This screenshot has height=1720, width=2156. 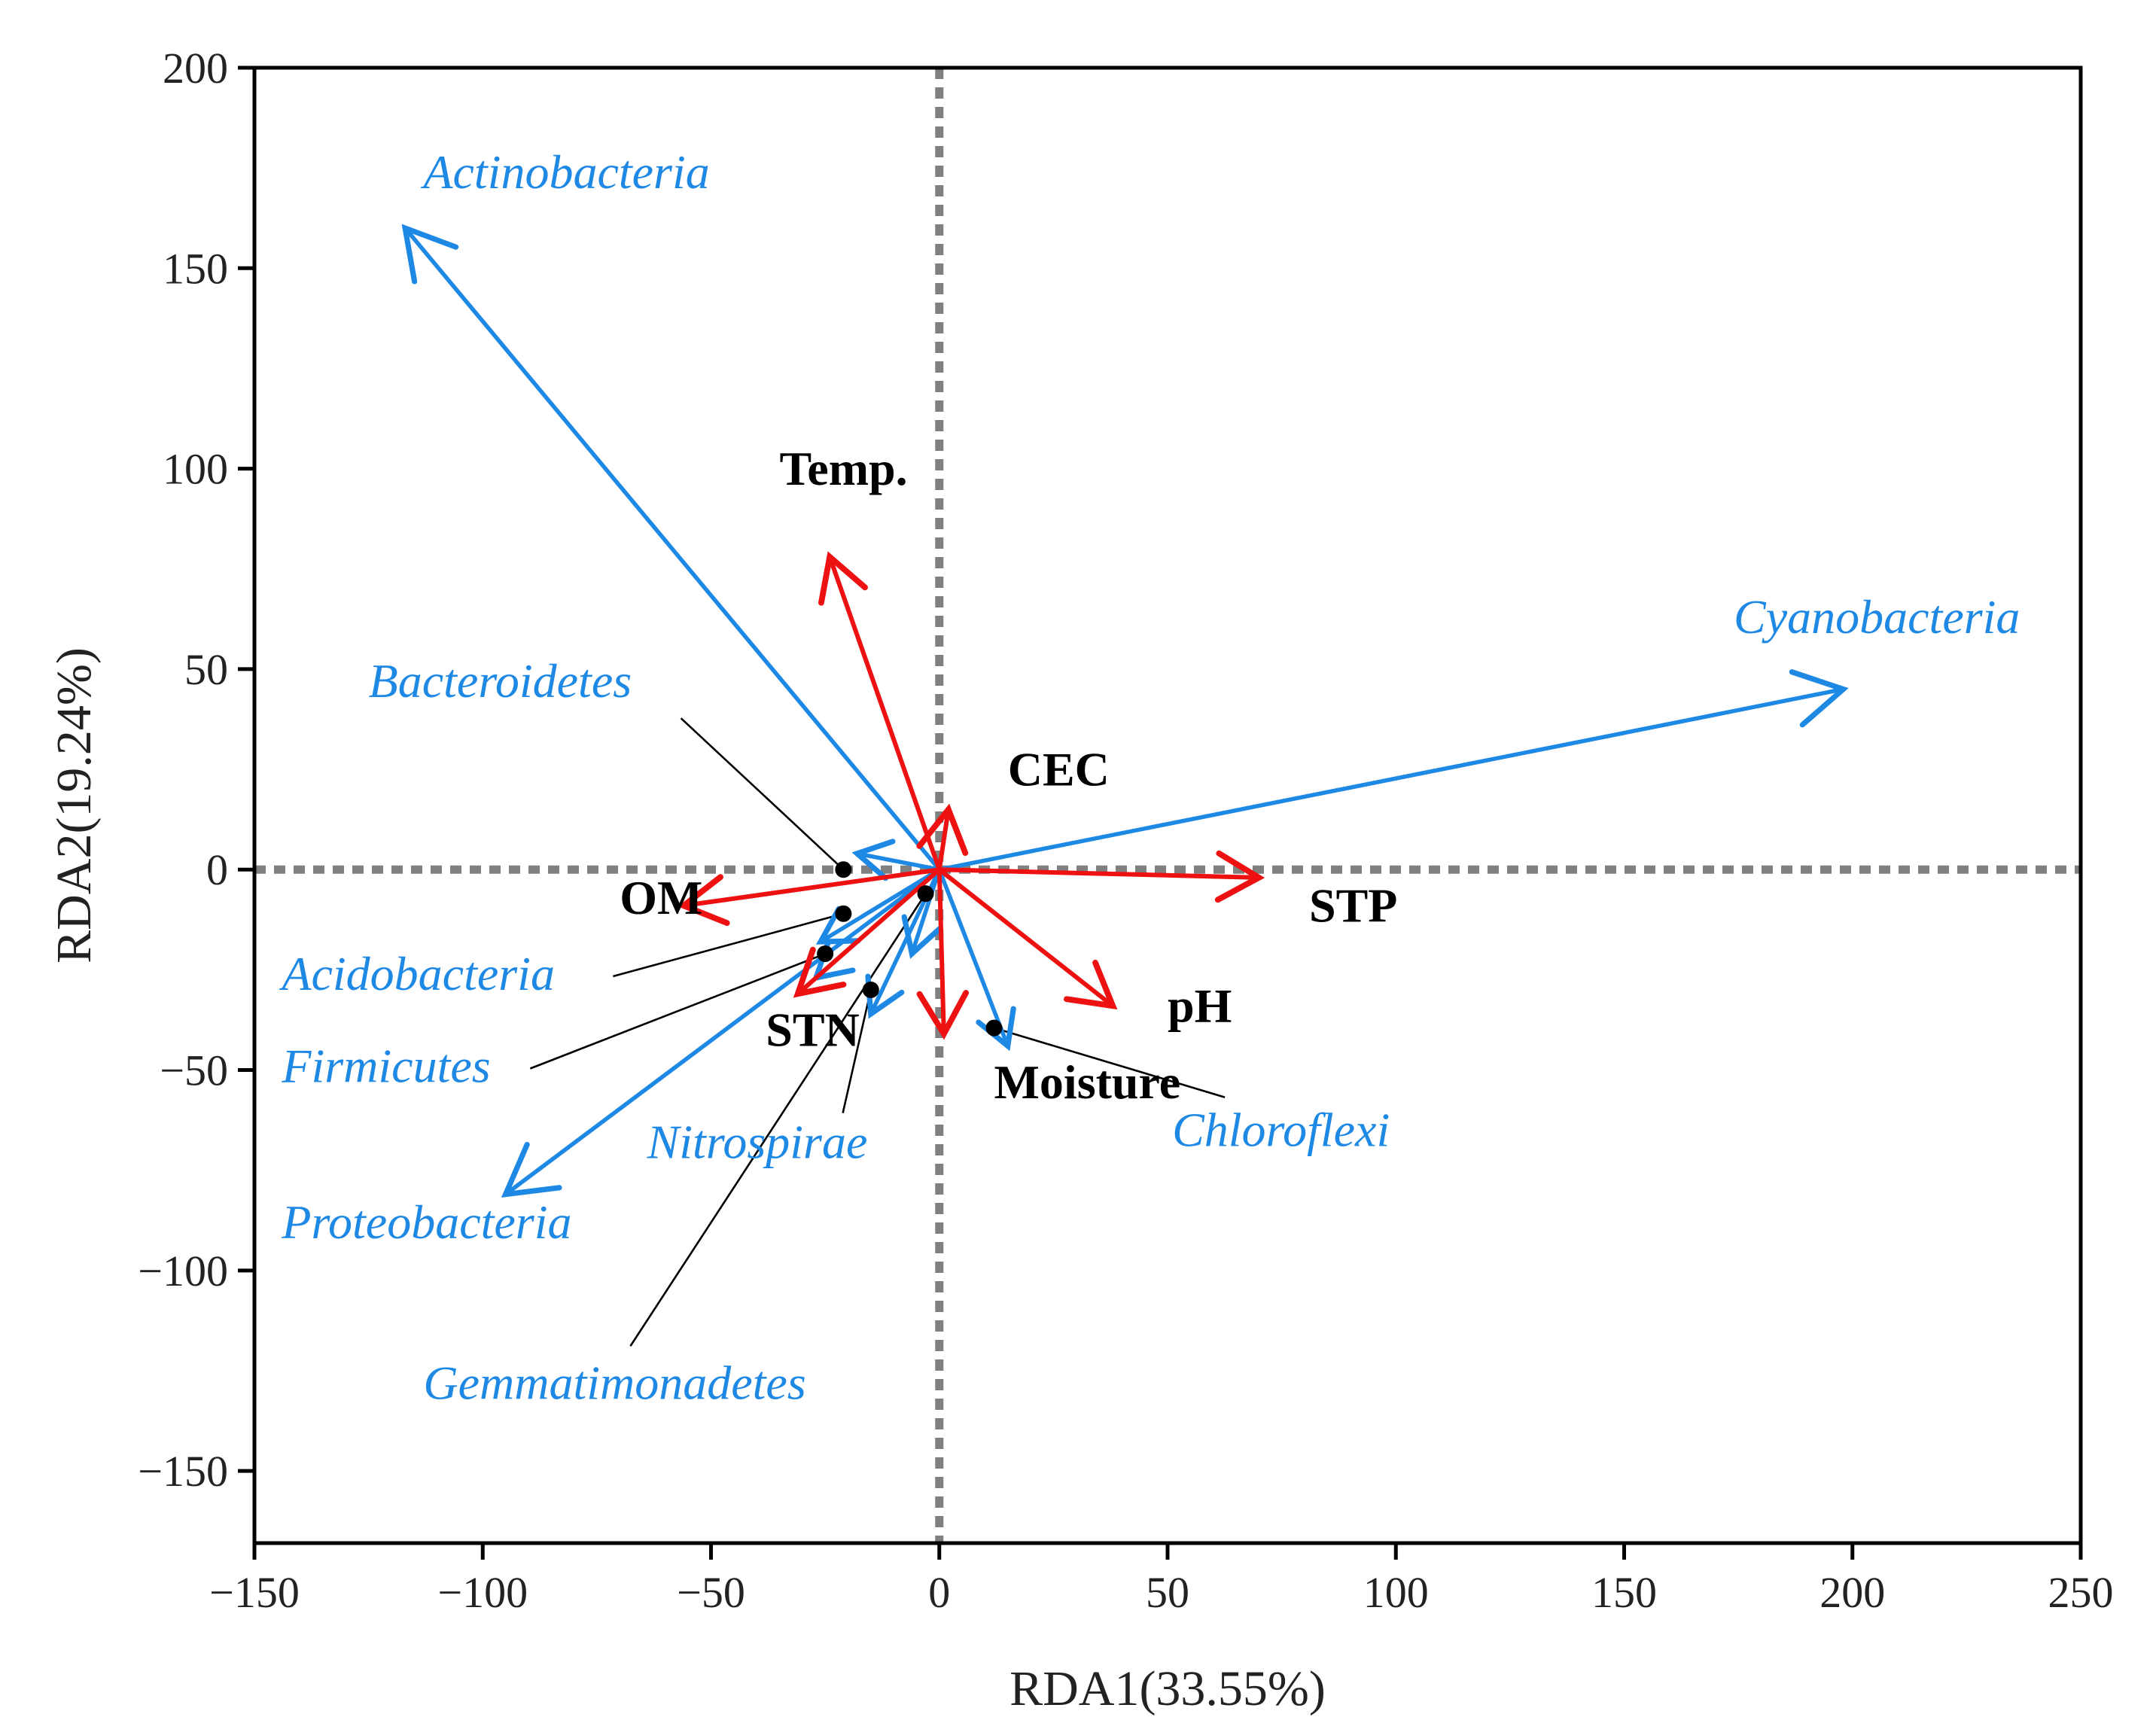 I want to click on species-nitrospirae-point, so click(x=871, y=990).